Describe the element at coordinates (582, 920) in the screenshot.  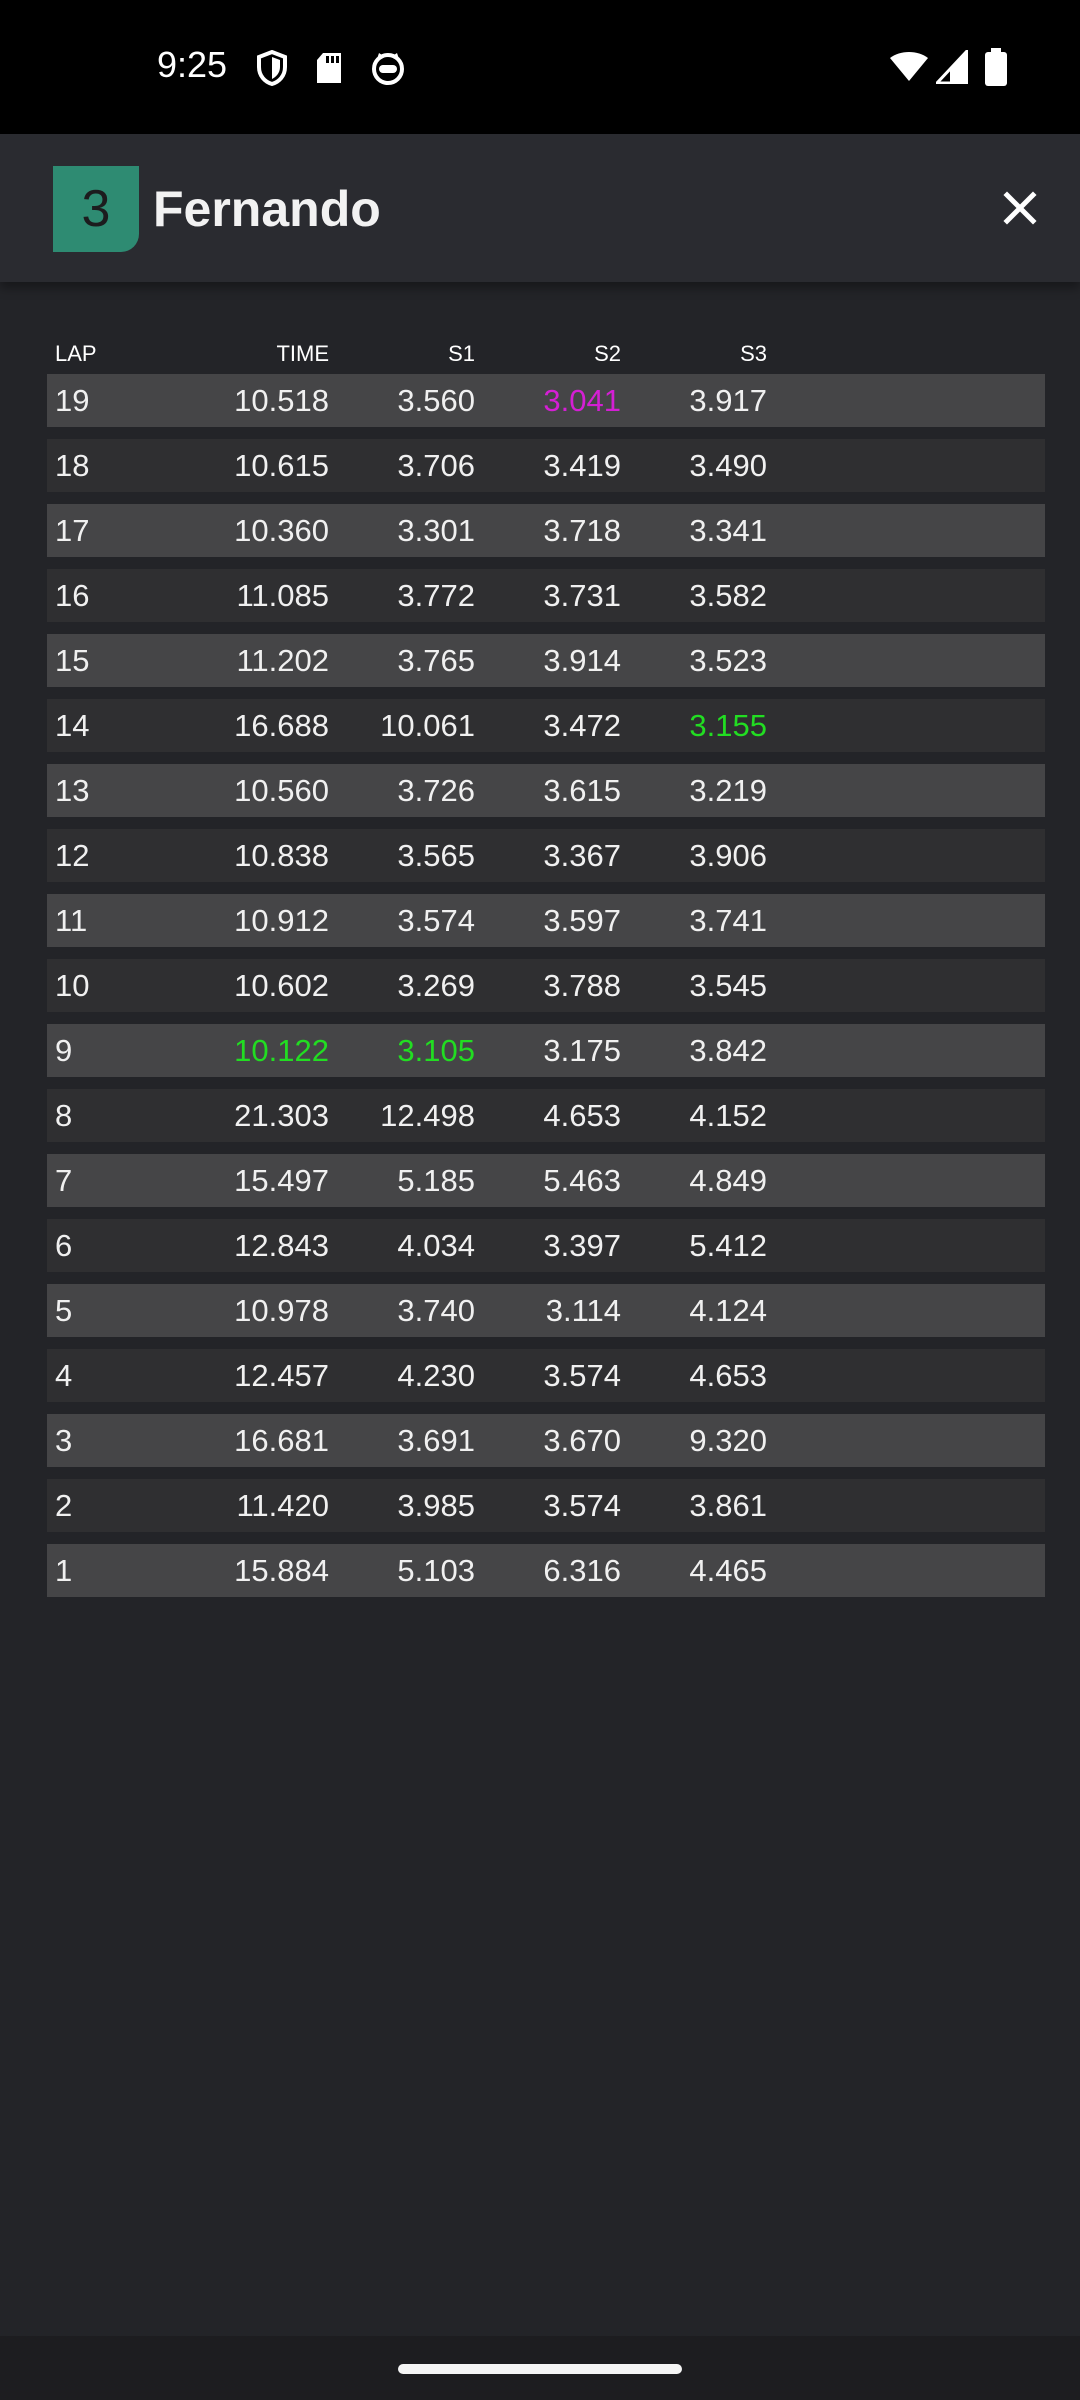
I see `cell-s2: 3.597` at that location.